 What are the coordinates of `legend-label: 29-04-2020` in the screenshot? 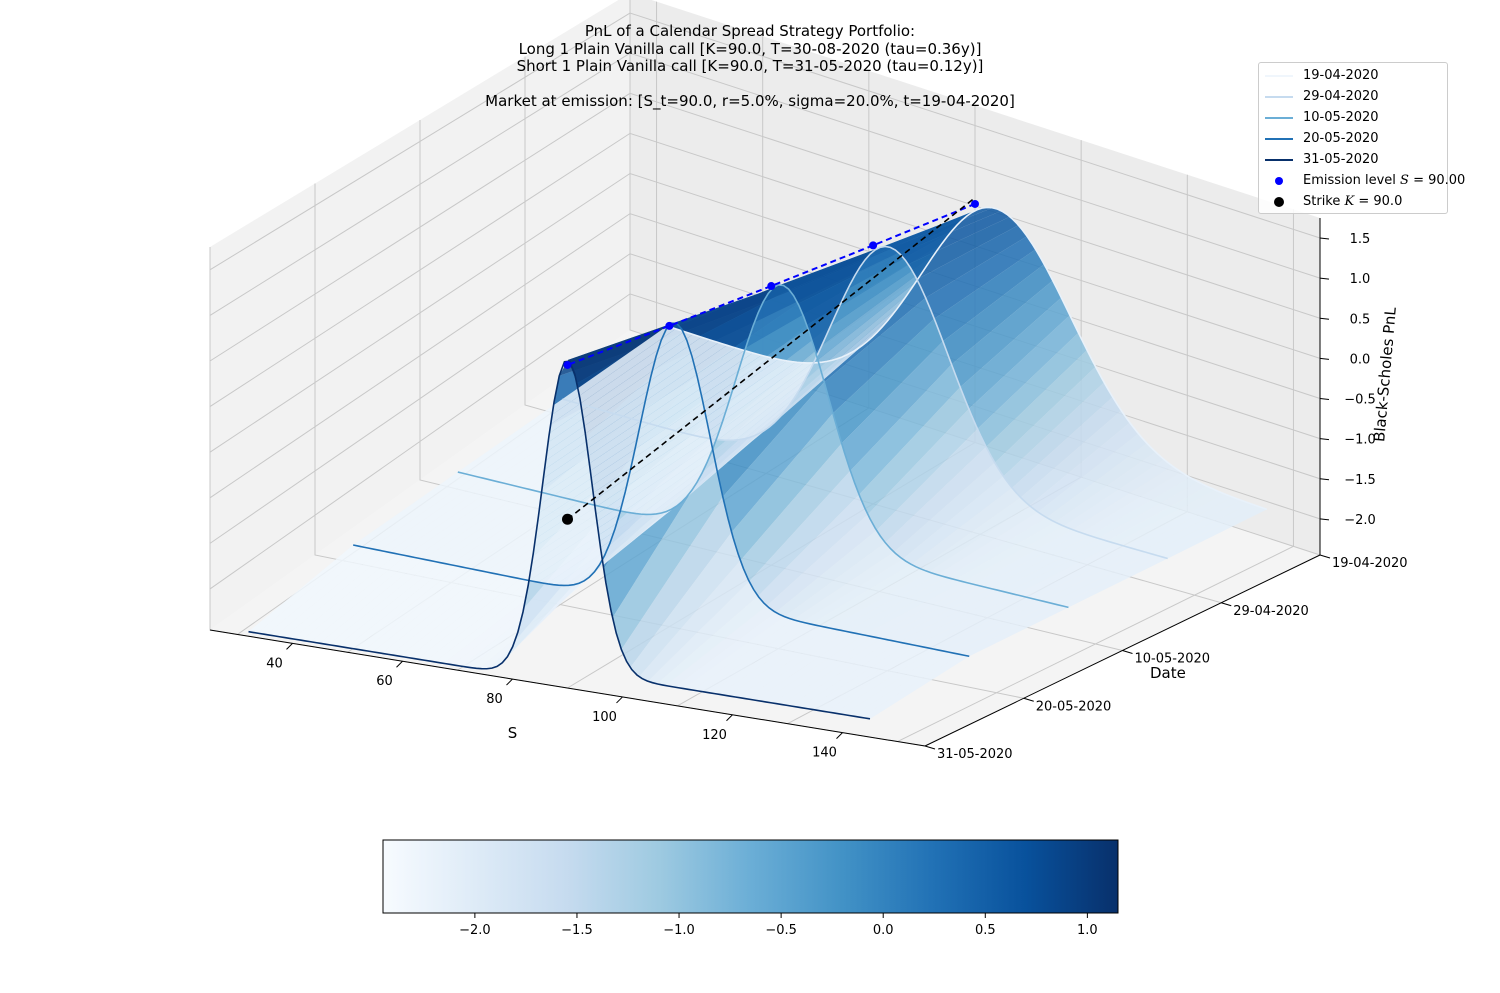 It's located at (1341, 96).